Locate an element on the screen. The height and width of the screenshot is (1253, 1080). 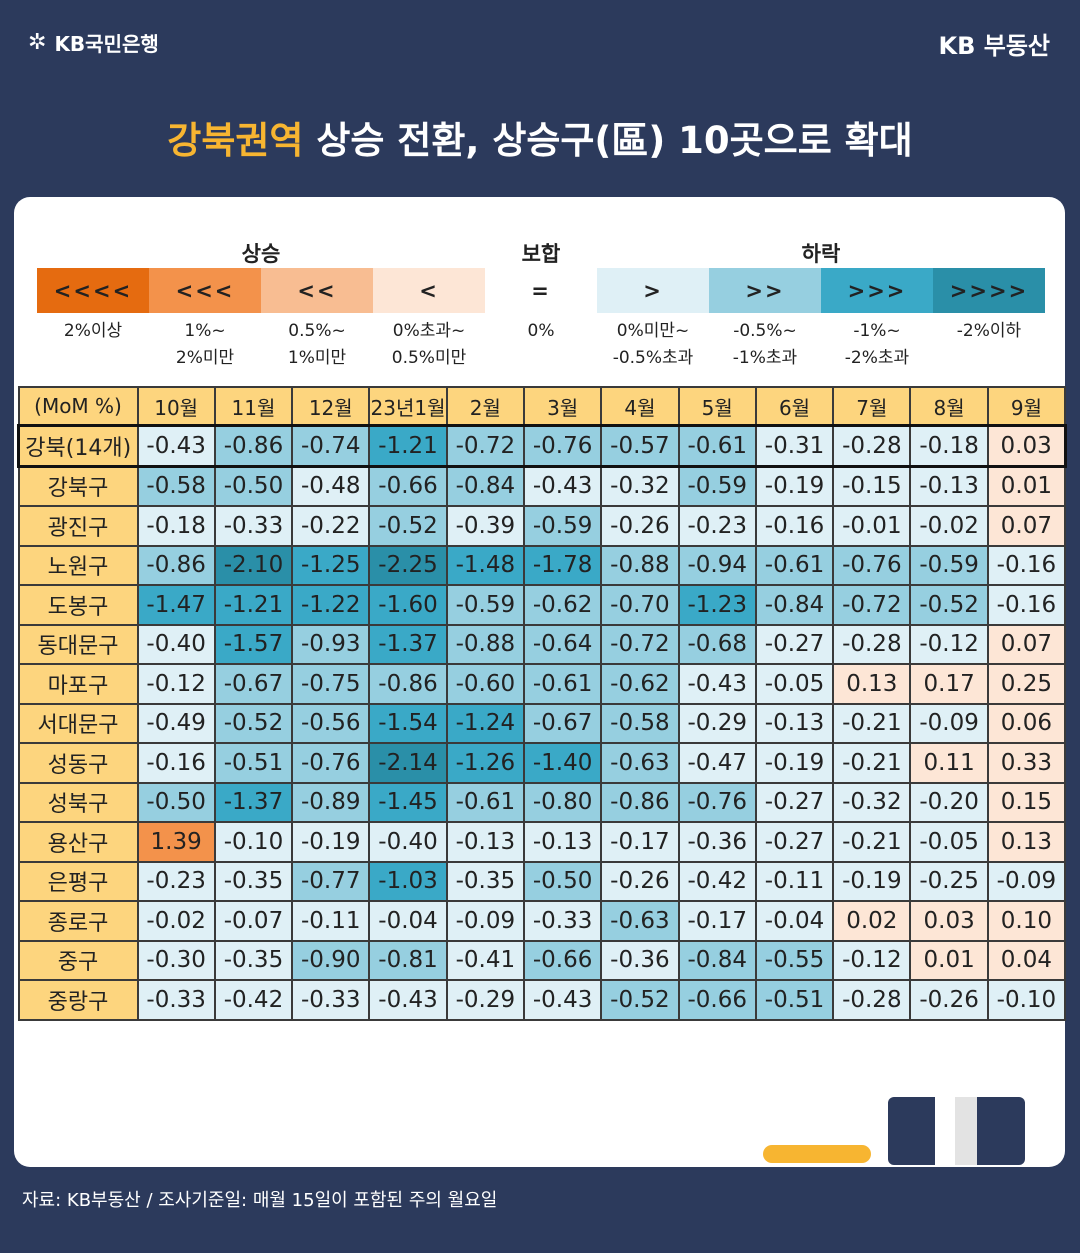
heatmap-cell: -0.77 is located at coordinates (331, 881).